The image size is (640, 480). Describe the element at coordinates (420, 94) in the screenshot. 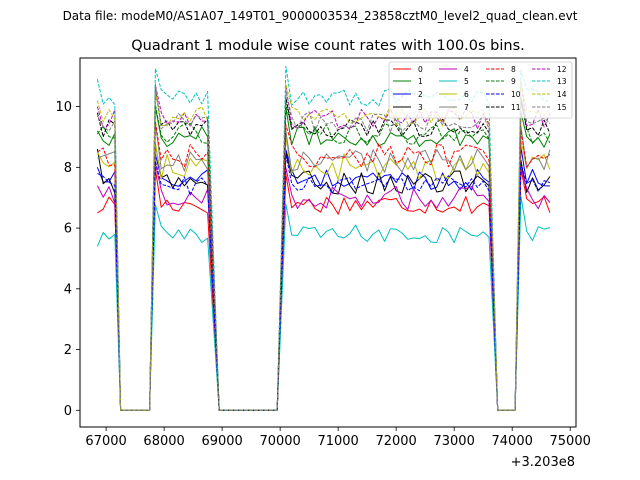

I see `legend-label-2: 2` at that location.